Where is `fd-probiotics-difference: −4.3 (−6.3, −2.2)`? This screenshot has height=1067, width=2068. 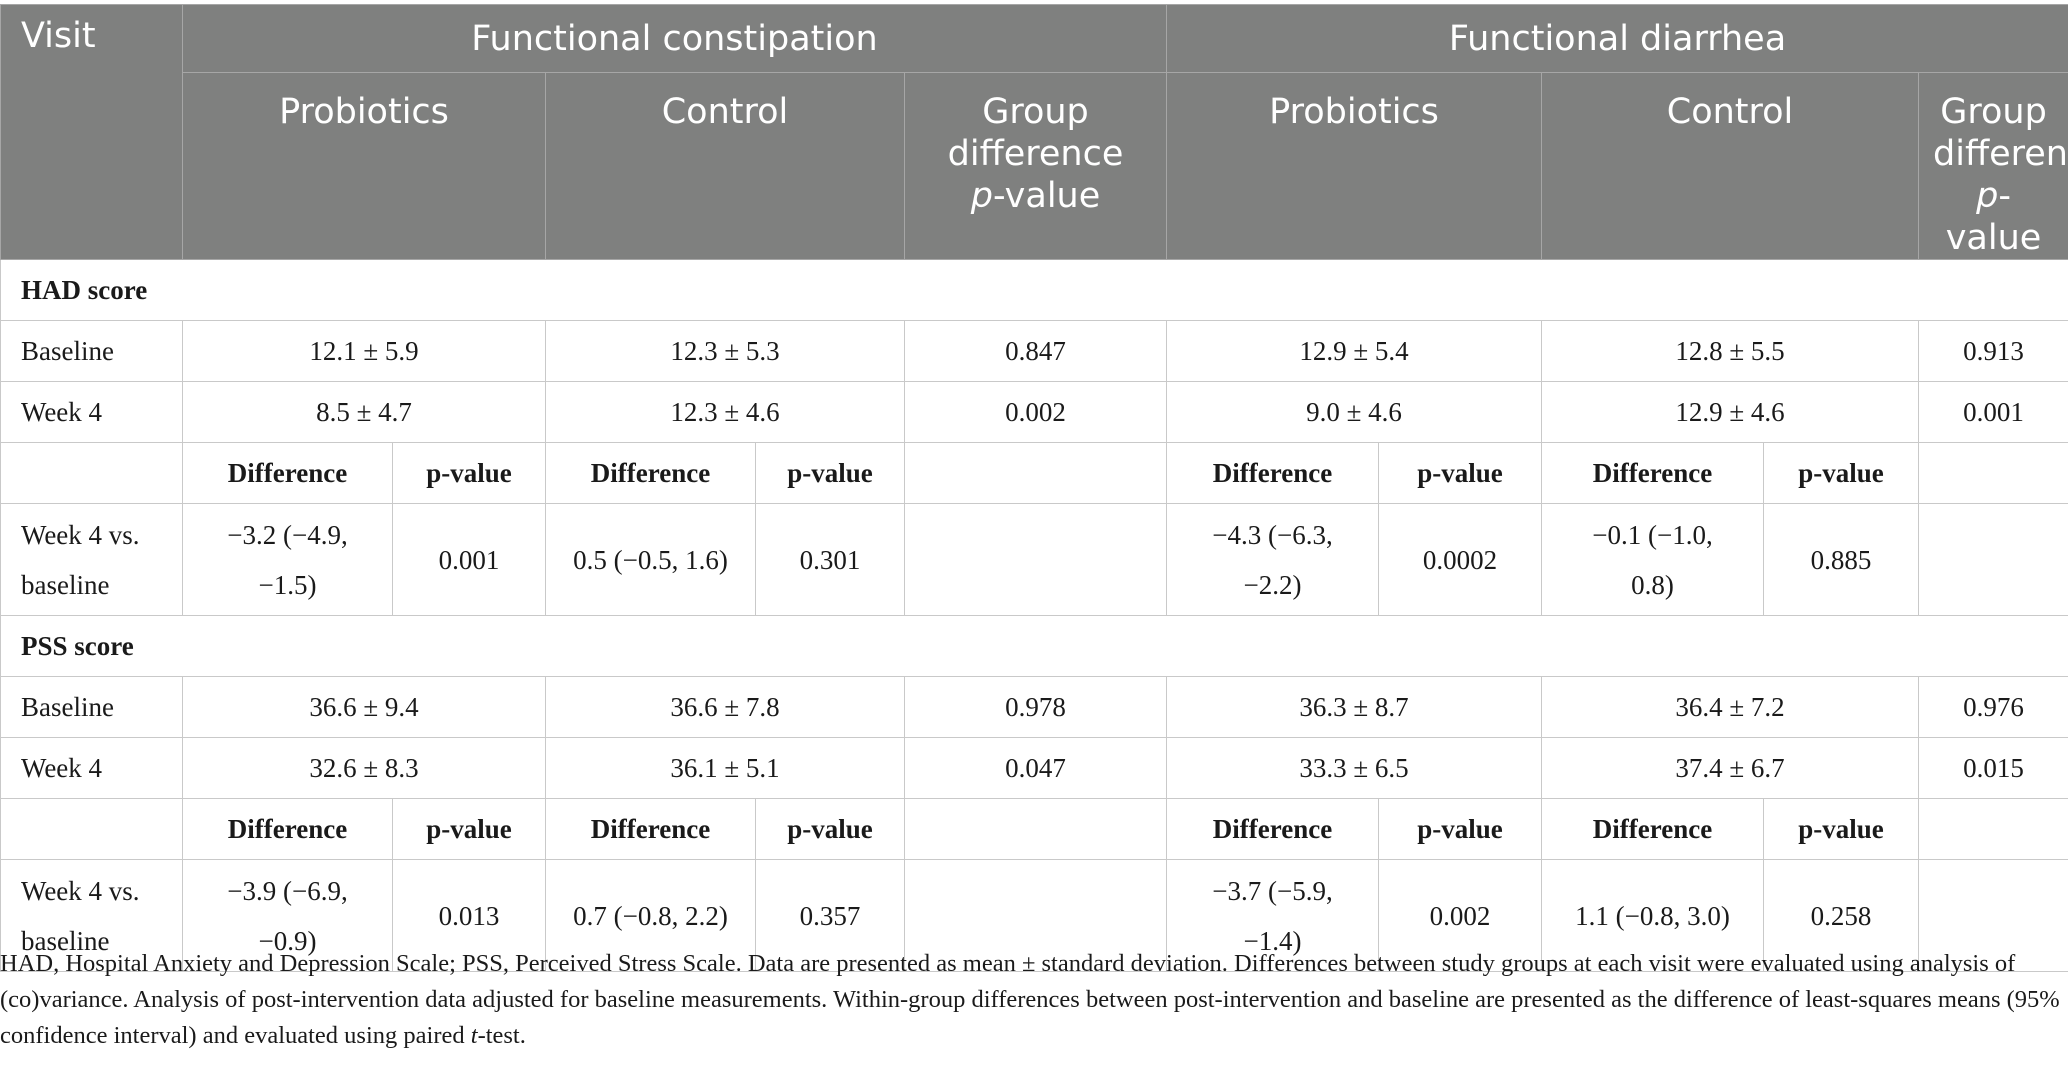
fd-probiotics-difference: −4.3 (−6.3, −2.2) is located at coordinates (1273, 559).